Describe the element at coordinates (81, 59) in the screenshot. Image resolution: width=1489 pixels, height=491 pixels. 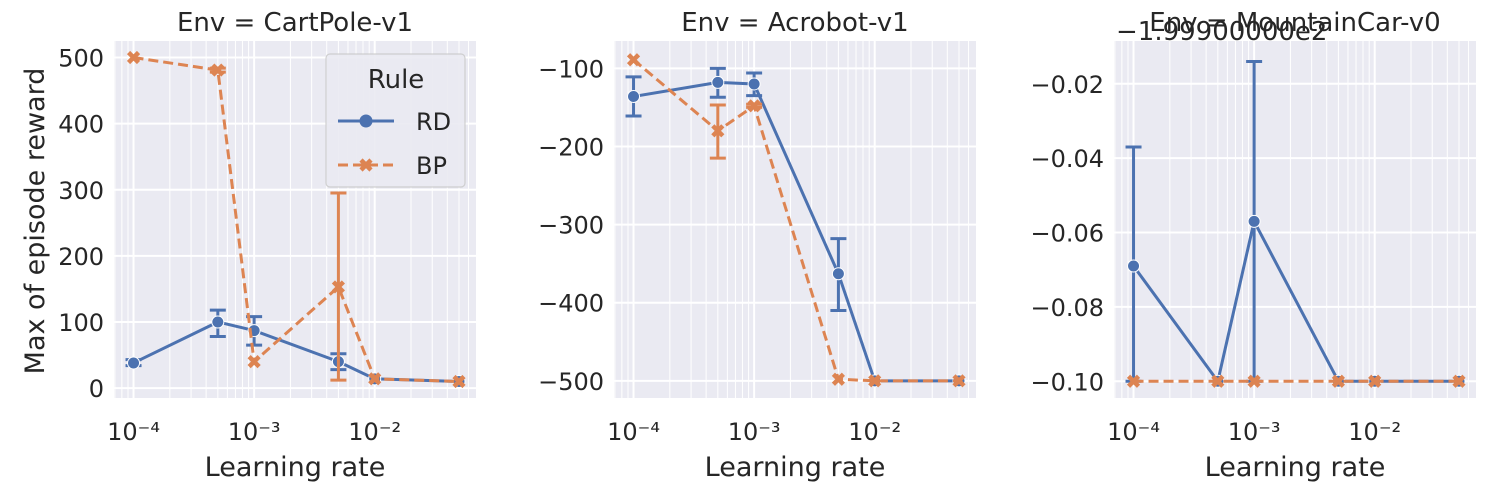
I see `y-tick-label: 500` at that location.